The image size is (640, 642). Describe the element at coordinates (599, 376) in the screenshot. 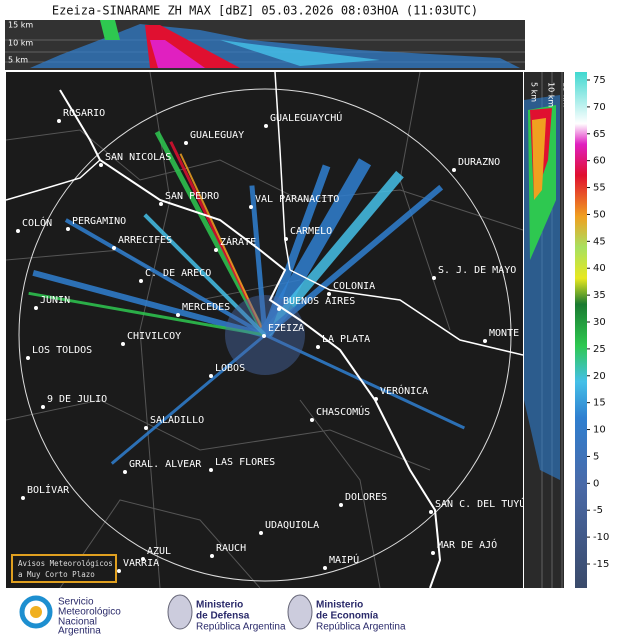

I see `colorbar-tick-label: 20` at that location.